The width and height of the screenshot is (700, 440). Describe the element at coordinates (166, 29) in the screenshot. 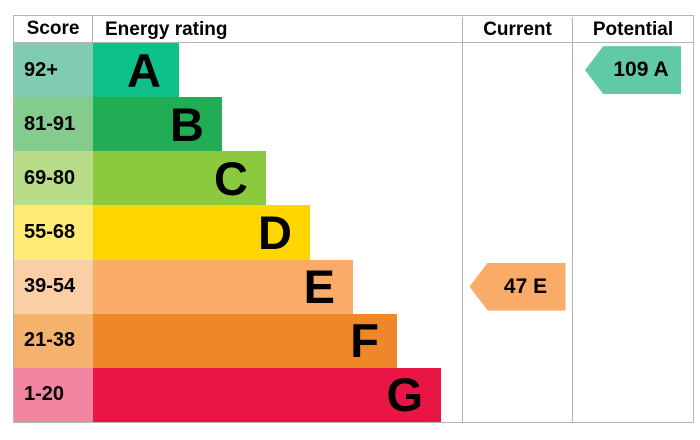

I see `header-energy-rating: Energy rating` at that location.